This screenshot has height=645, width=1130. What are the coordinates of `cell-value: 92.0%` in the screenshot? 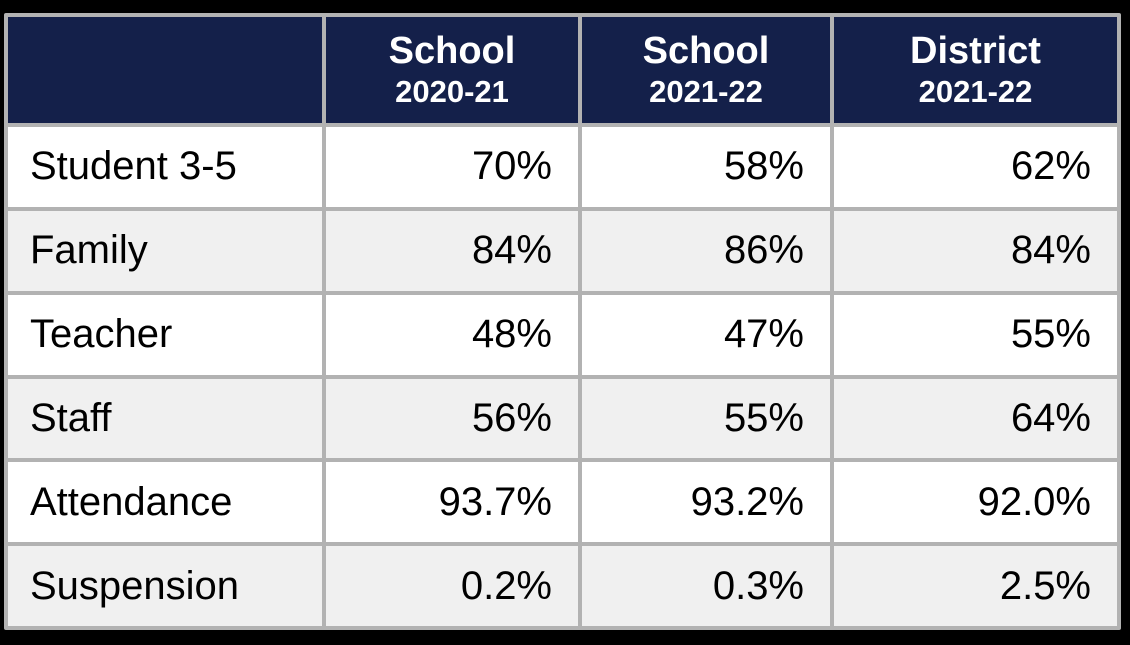 It's located at (975, 502).